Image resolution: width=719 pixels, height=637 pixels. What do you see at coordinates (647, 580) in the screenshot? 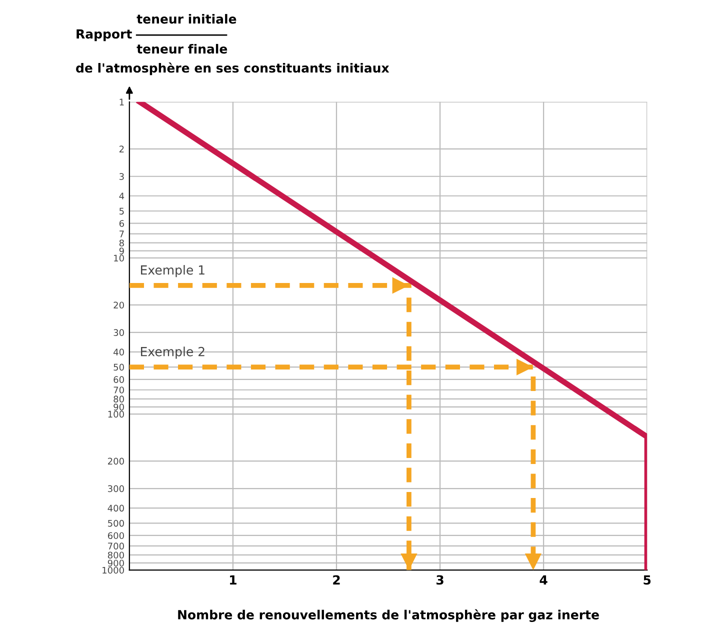
I see `x-tick-label: 5` at bounding box center [647, 580].